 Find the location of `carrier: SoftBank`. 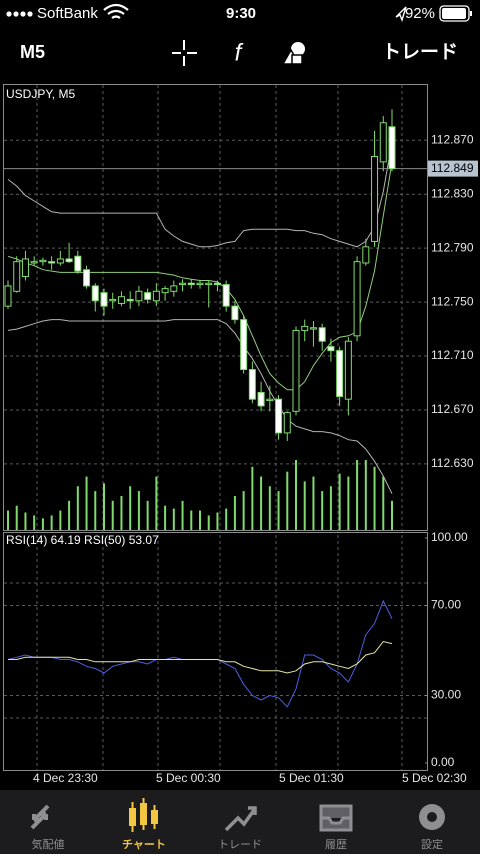

carrier: SoftBank is located at coordinates (67, 13).